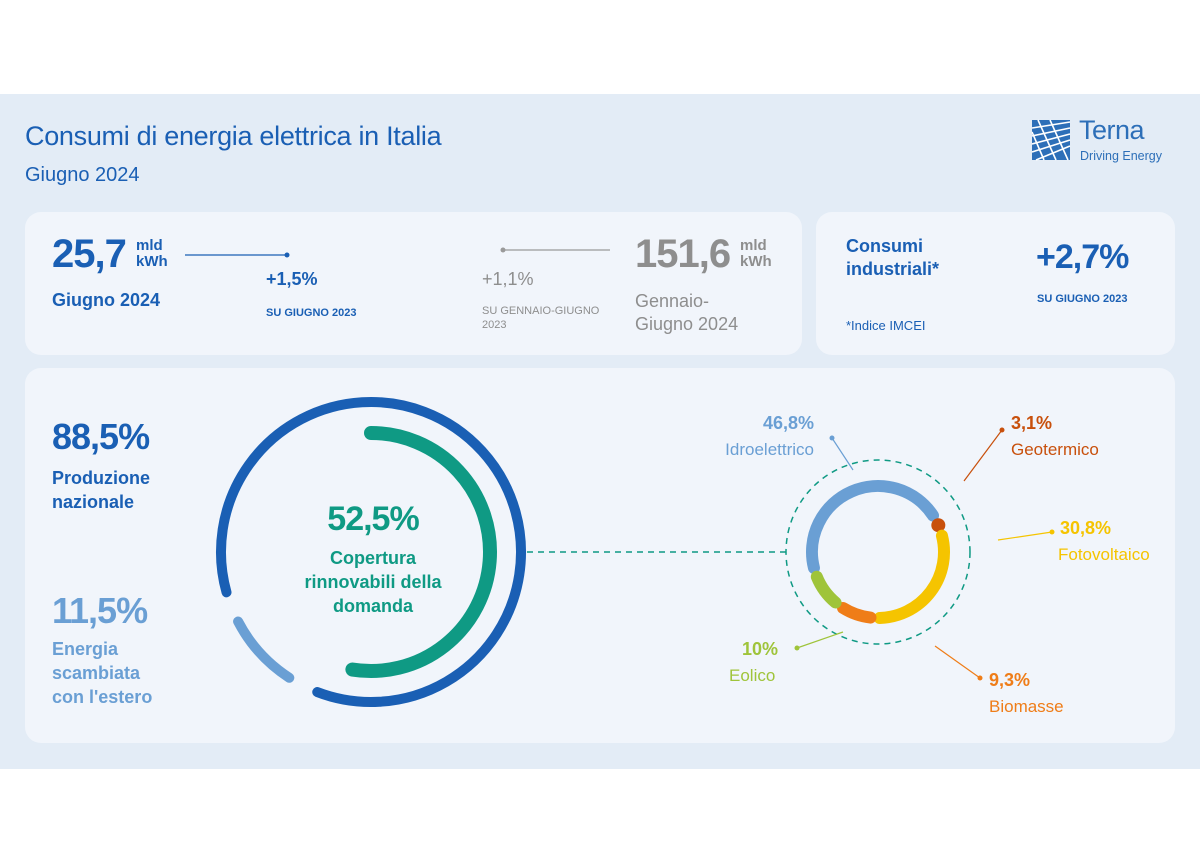  I want to click on monthly-connector-dot, so click(287, 255).